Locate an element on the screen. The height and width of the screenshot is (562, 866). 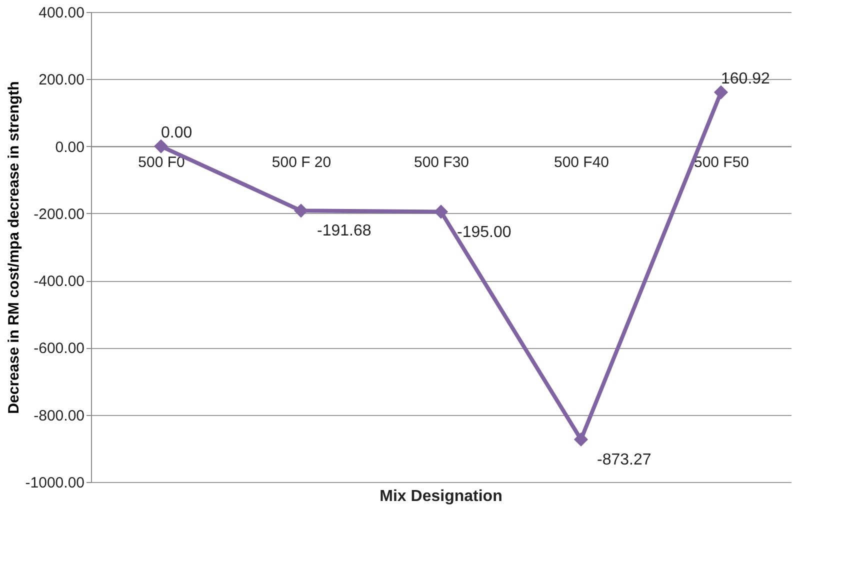
y-tick-label: -800.00 is located at coordinates (59, 415).